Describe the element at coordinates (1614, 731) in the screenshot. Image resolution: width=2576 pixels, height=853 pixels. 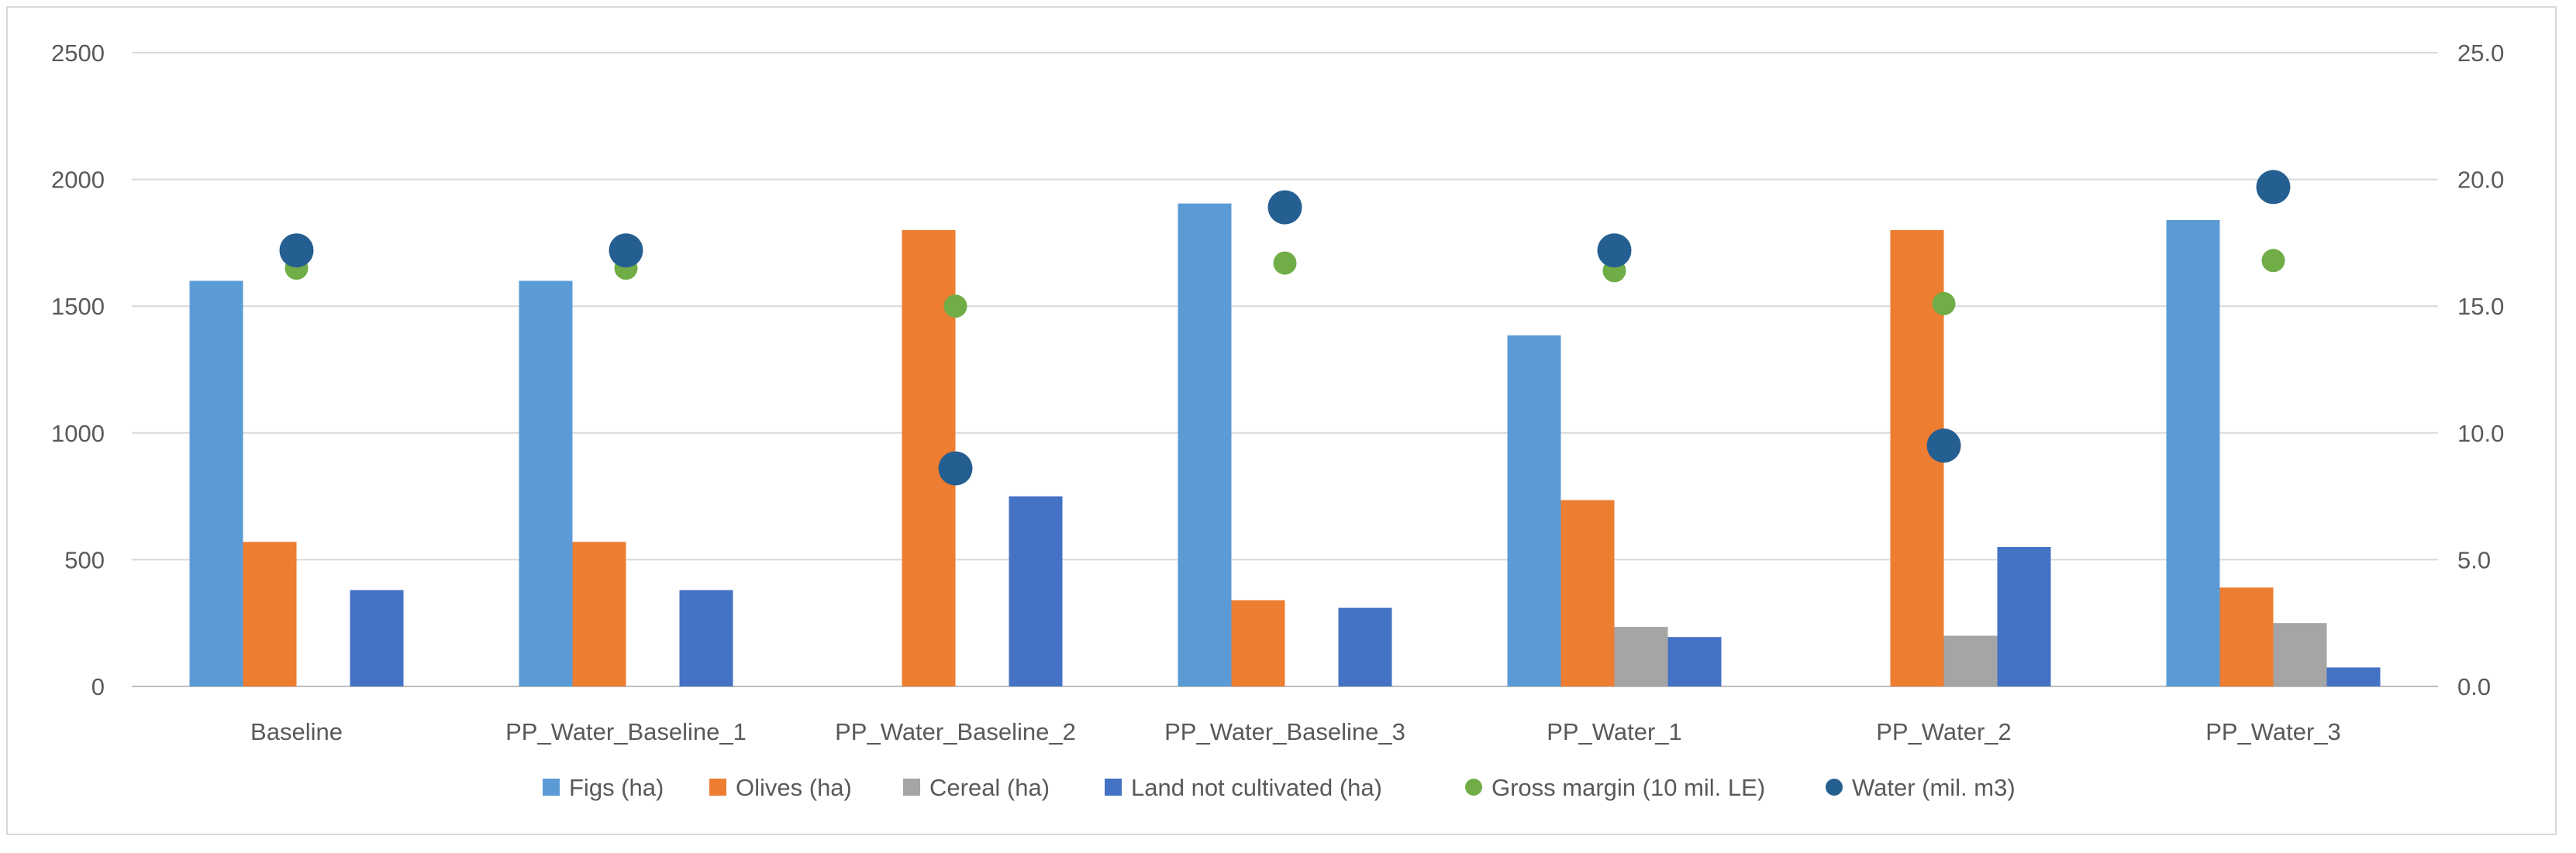
I see `x-tick-label: PP_Water_1` at that location.